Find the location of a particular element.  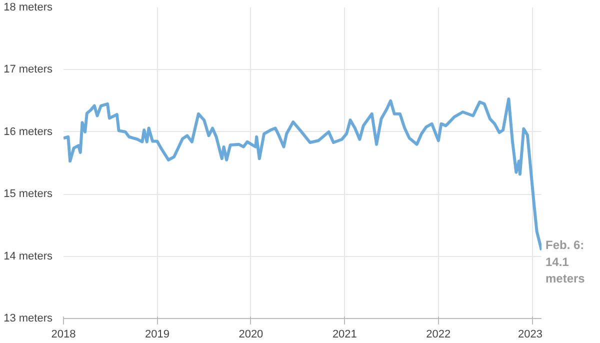

x-tick-label: 2020 is located at coordinates (251, 334).